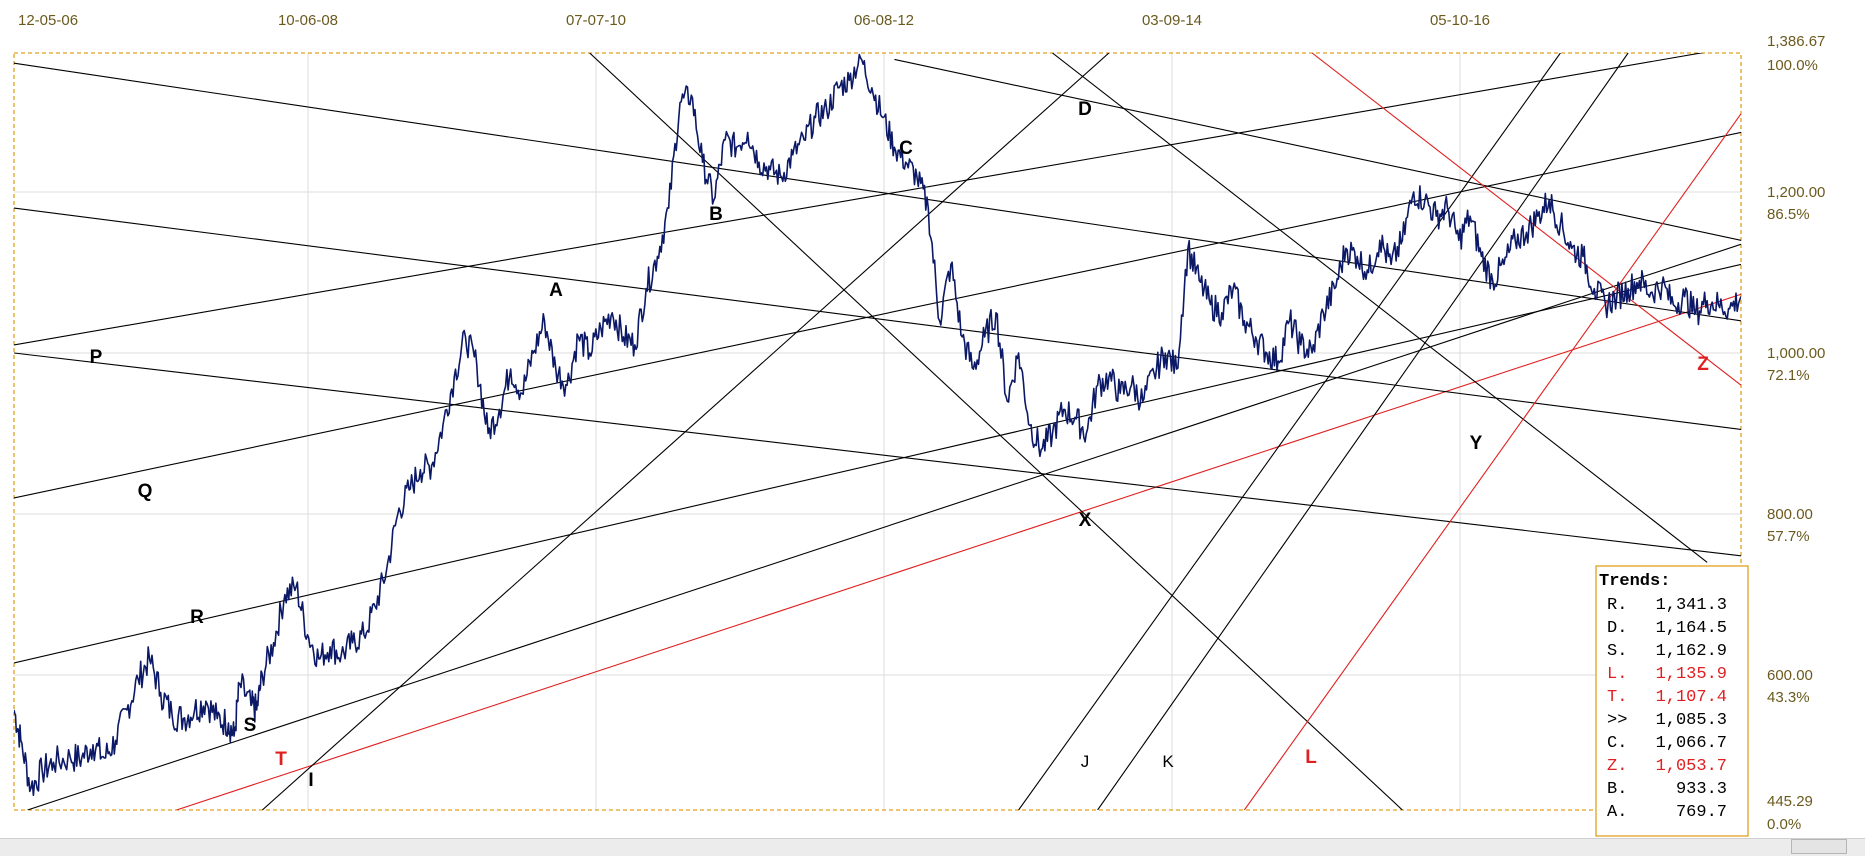  Describe the element at coordinates (1796, 192) in the screenshot. I see `y-tick-value: 1,200.00` at that location.